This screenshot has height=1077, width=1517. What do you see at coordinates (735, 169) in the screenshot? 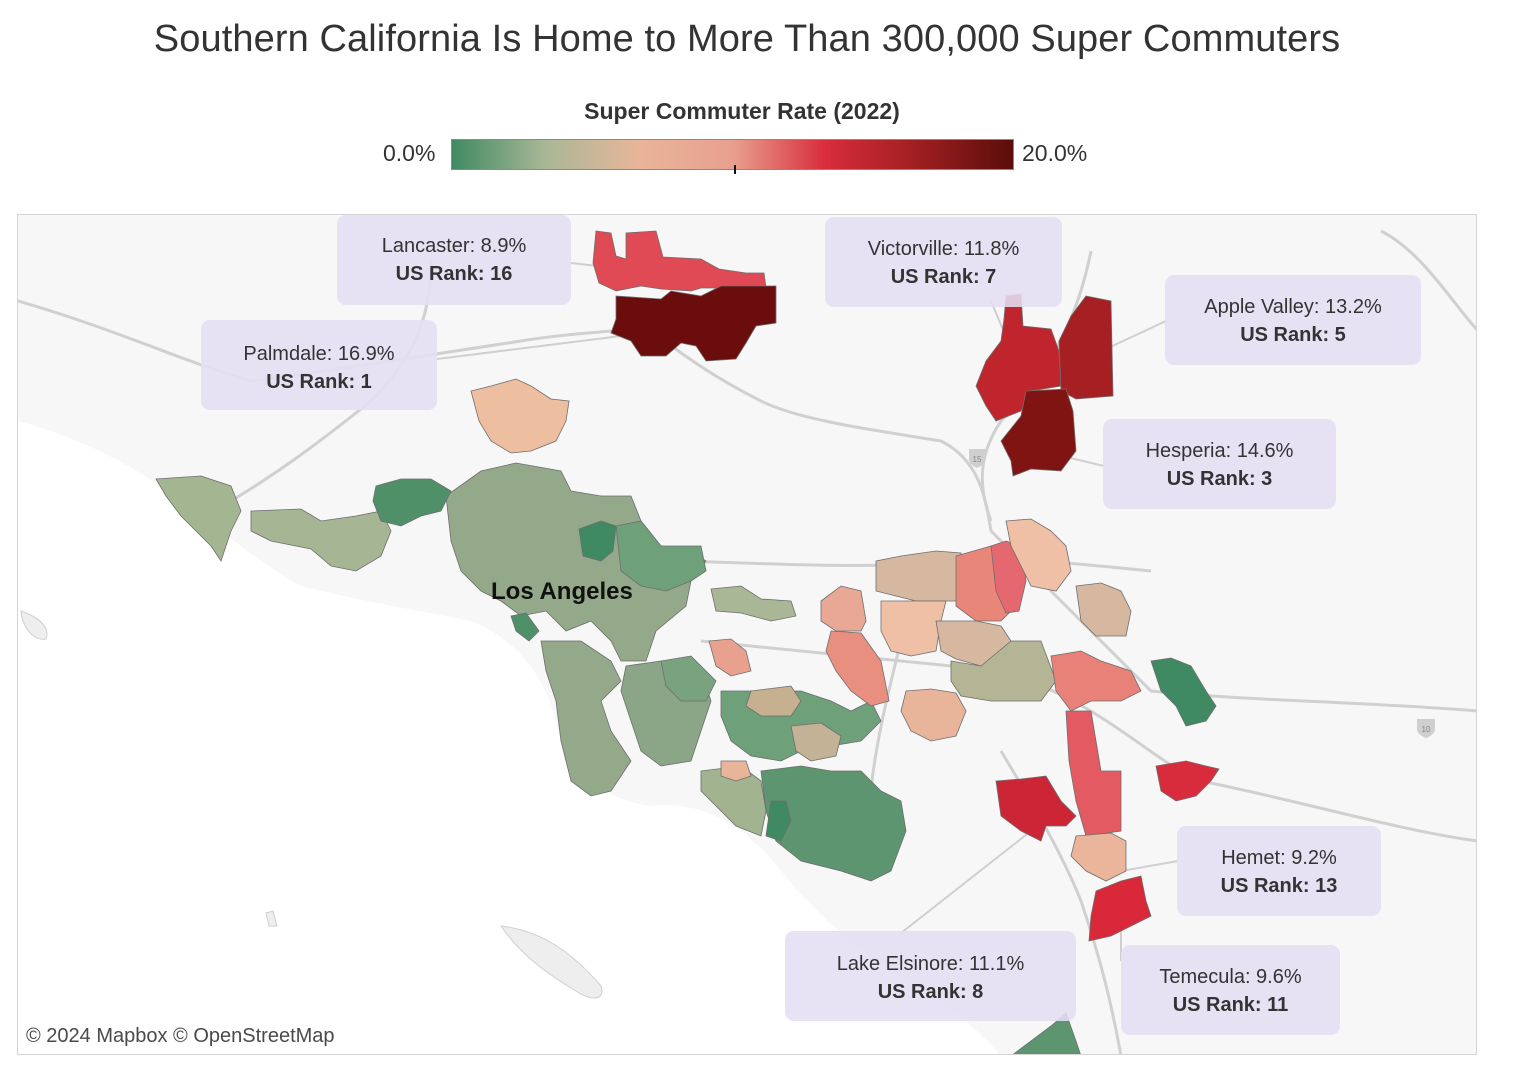
I see `color-scale-tick` at bounding box center [735, 169].